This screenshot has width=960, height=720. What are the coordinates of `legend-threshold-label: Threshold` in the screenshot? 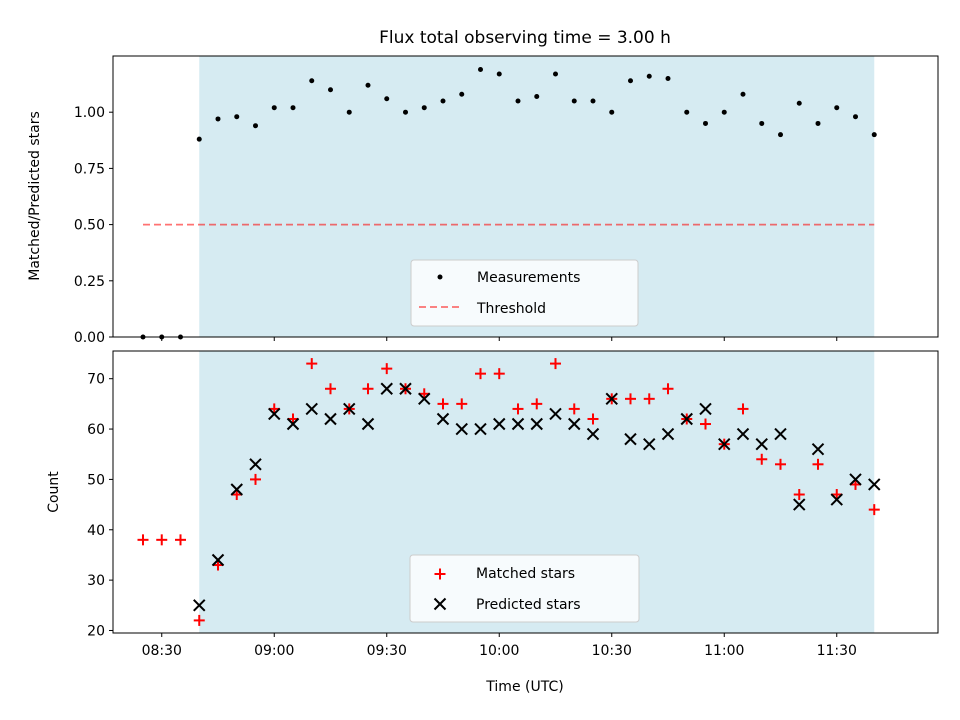 It's located at (511, 309).